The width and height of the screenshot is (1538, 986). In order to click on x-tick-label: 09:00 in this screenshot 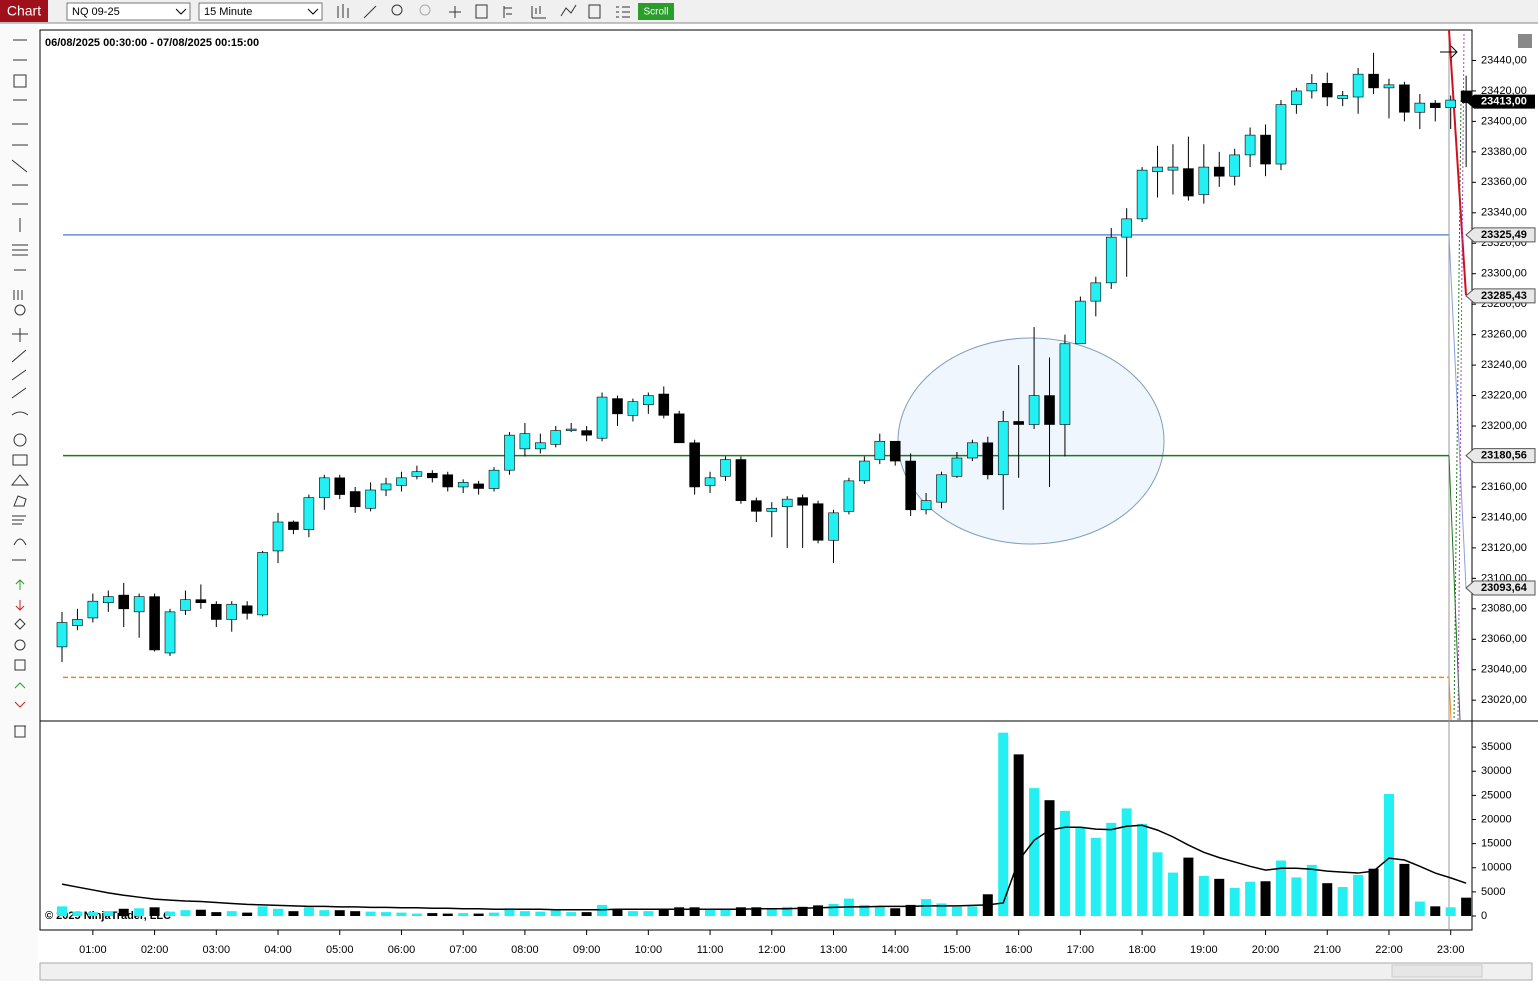, I will do `click(587, 950)`.